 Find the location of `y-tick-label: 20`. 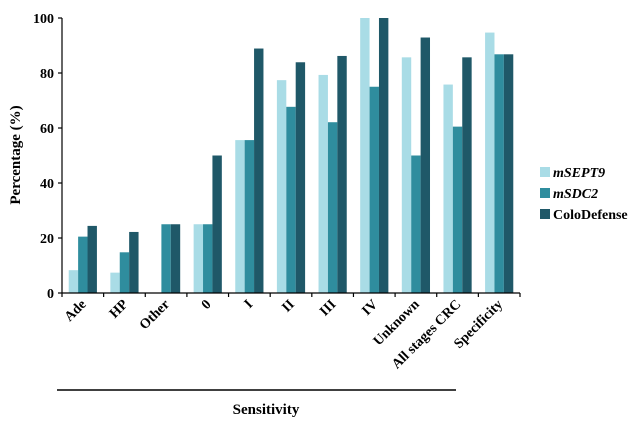

y-tick-label: 20 is located at coordinates (47, 239).